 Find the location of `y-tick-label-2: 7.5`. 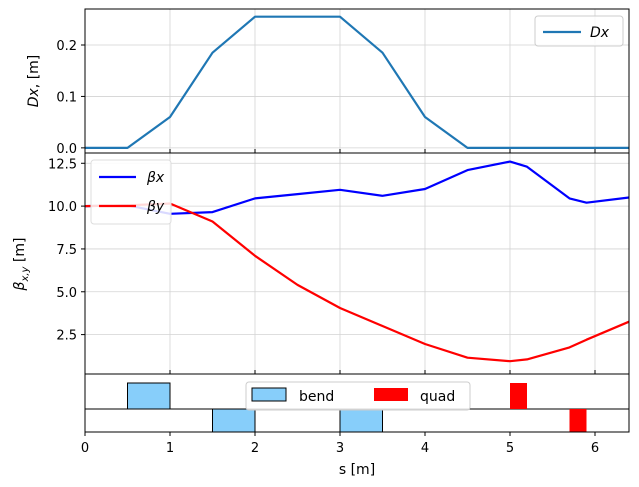

y-tick-label-2: 7.5 is located at coordinates (66, 250).